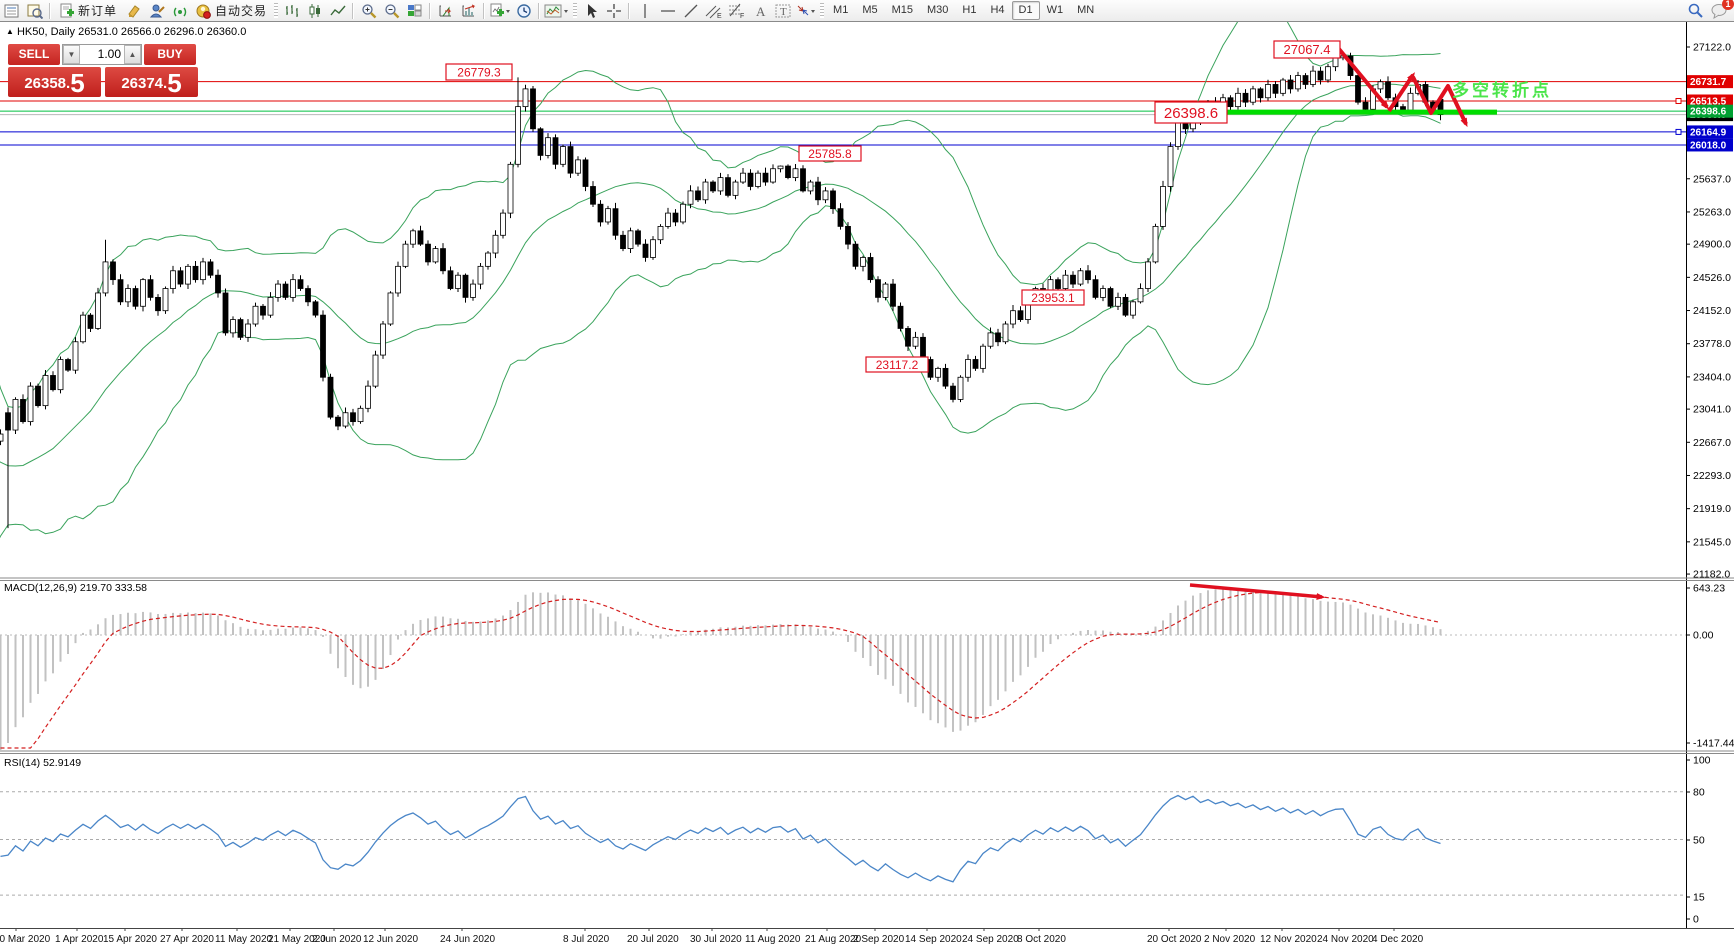  Describe the element at coordinates (34, 10) in the screenshot. I see `data-window-icon` at that location.